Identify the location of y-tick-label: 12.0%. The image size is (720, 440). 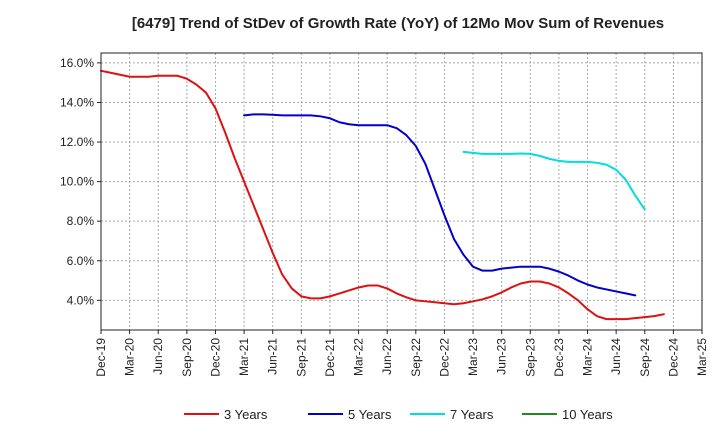
(77, 142).